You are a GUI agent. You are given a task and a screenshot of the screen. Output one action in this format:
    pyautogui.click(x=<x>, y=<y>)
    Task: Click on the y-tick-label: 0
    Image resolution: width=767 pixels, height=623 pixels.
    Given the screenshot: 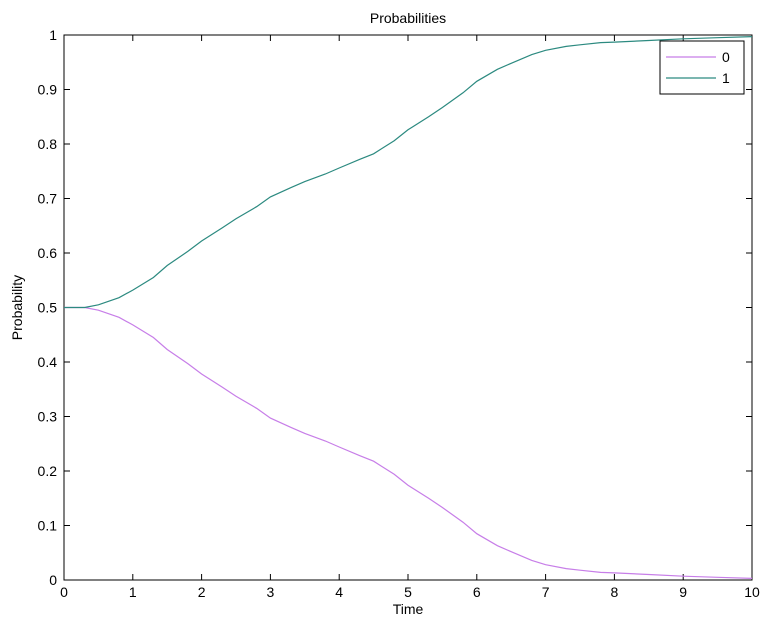 What is the action you would take?
    pyautogui.click(x=53, y=580)
    